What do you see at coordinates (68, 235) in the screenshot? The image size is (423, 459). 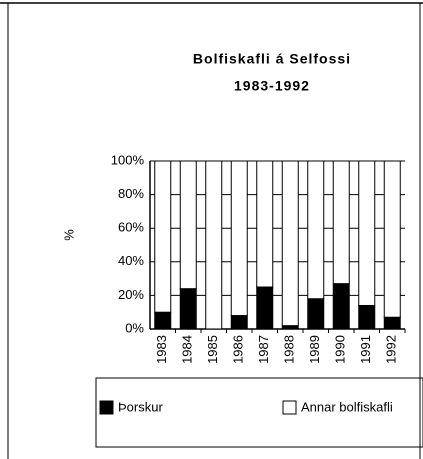 I see `y-axis-label: %` at bounding box center [68, 235].